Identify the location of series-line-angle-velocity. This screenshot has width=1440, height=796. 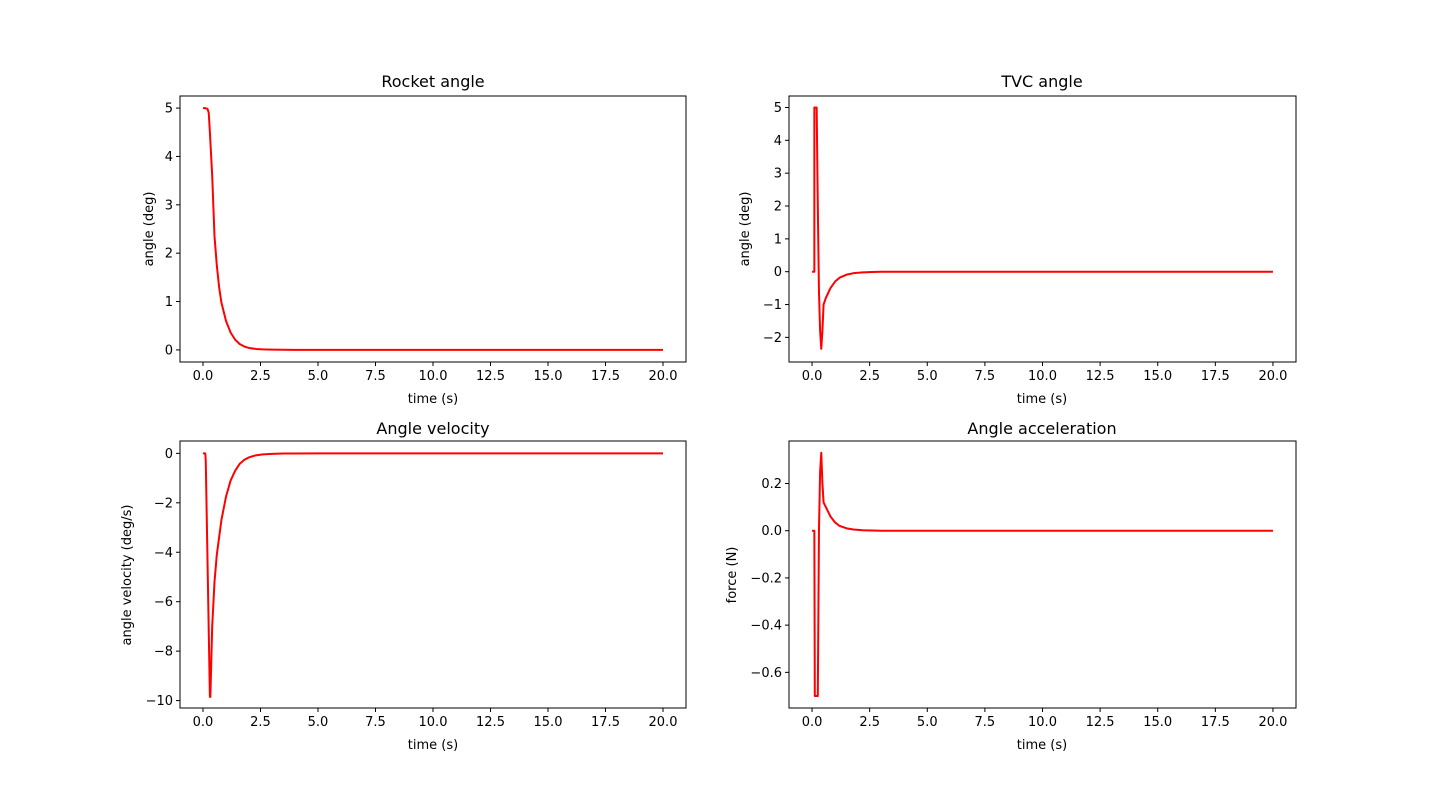
(433, 575).